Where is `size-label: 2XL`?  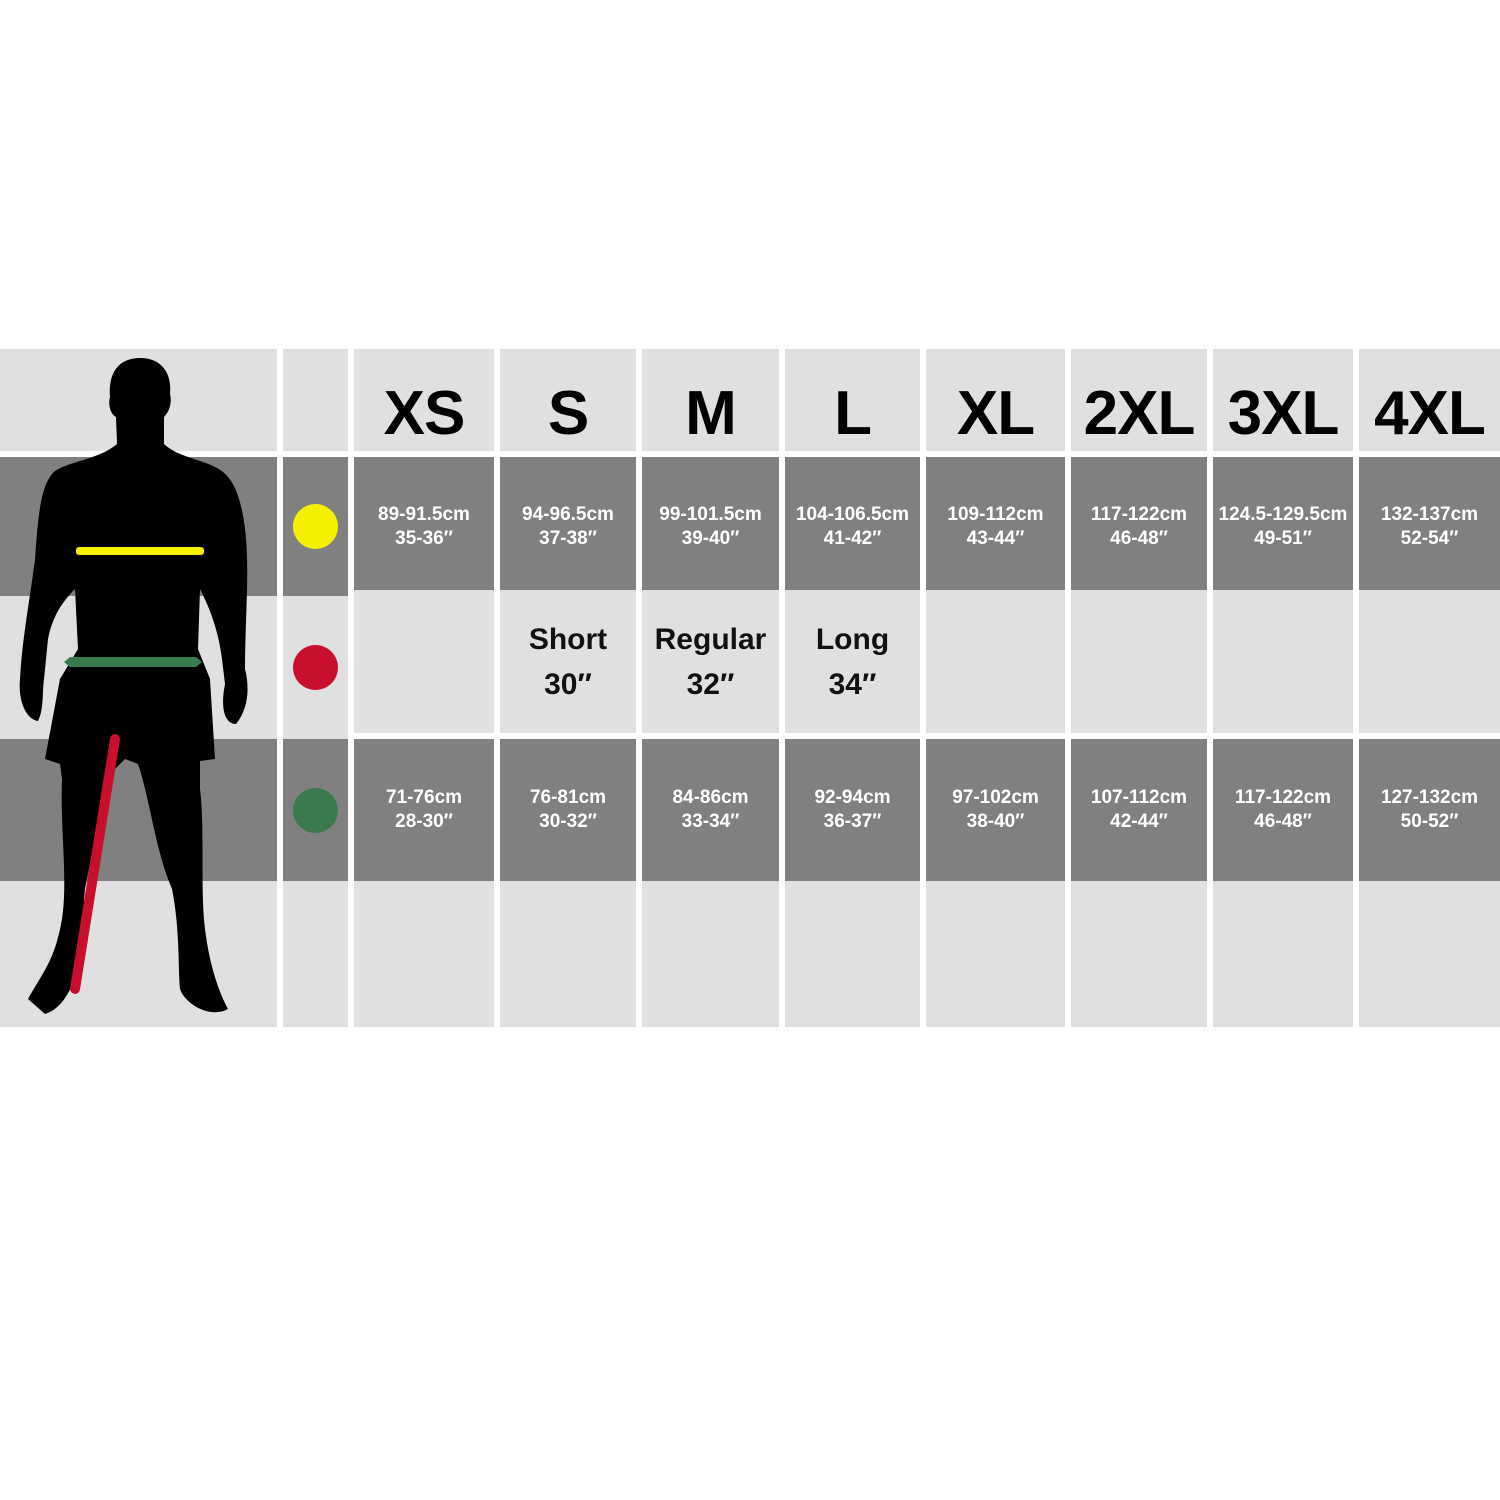 size-label: 2XL is located at coordinates (1139, 413).